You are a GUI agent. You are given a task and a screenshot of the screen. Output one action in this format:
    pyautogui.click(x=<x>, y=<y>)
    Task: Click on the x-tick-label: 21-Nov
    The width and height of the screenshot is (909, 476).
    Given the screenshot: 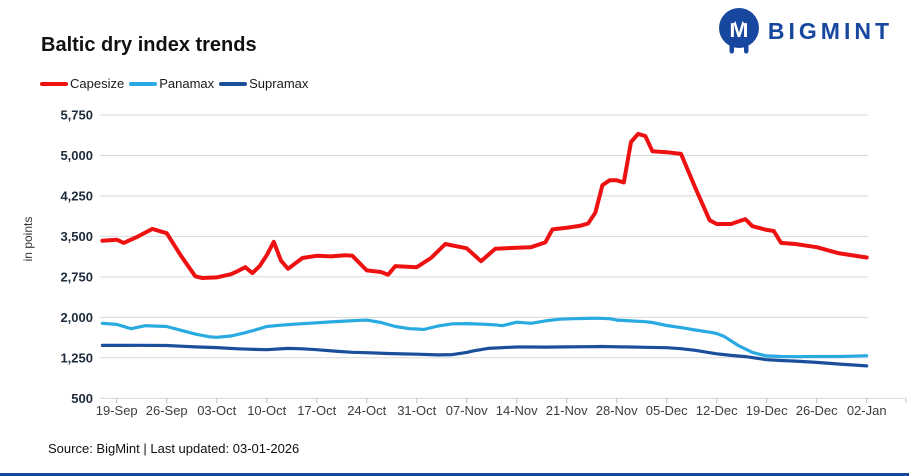 What is the action you would take?
    pyautogui.click(x=567, y=410)
    